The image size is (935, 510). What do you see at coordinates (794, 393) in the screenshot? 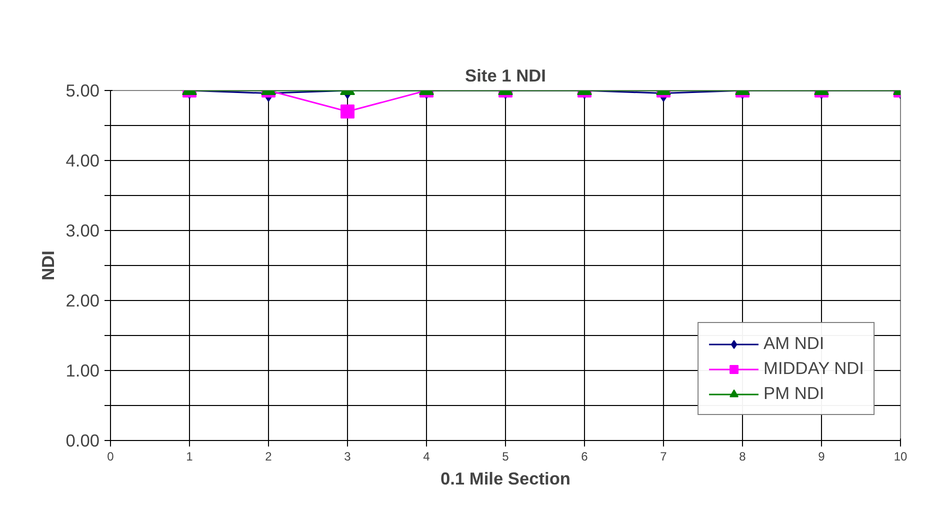
I see `legend-label: PM NDI` at bounding box center [794, 393].